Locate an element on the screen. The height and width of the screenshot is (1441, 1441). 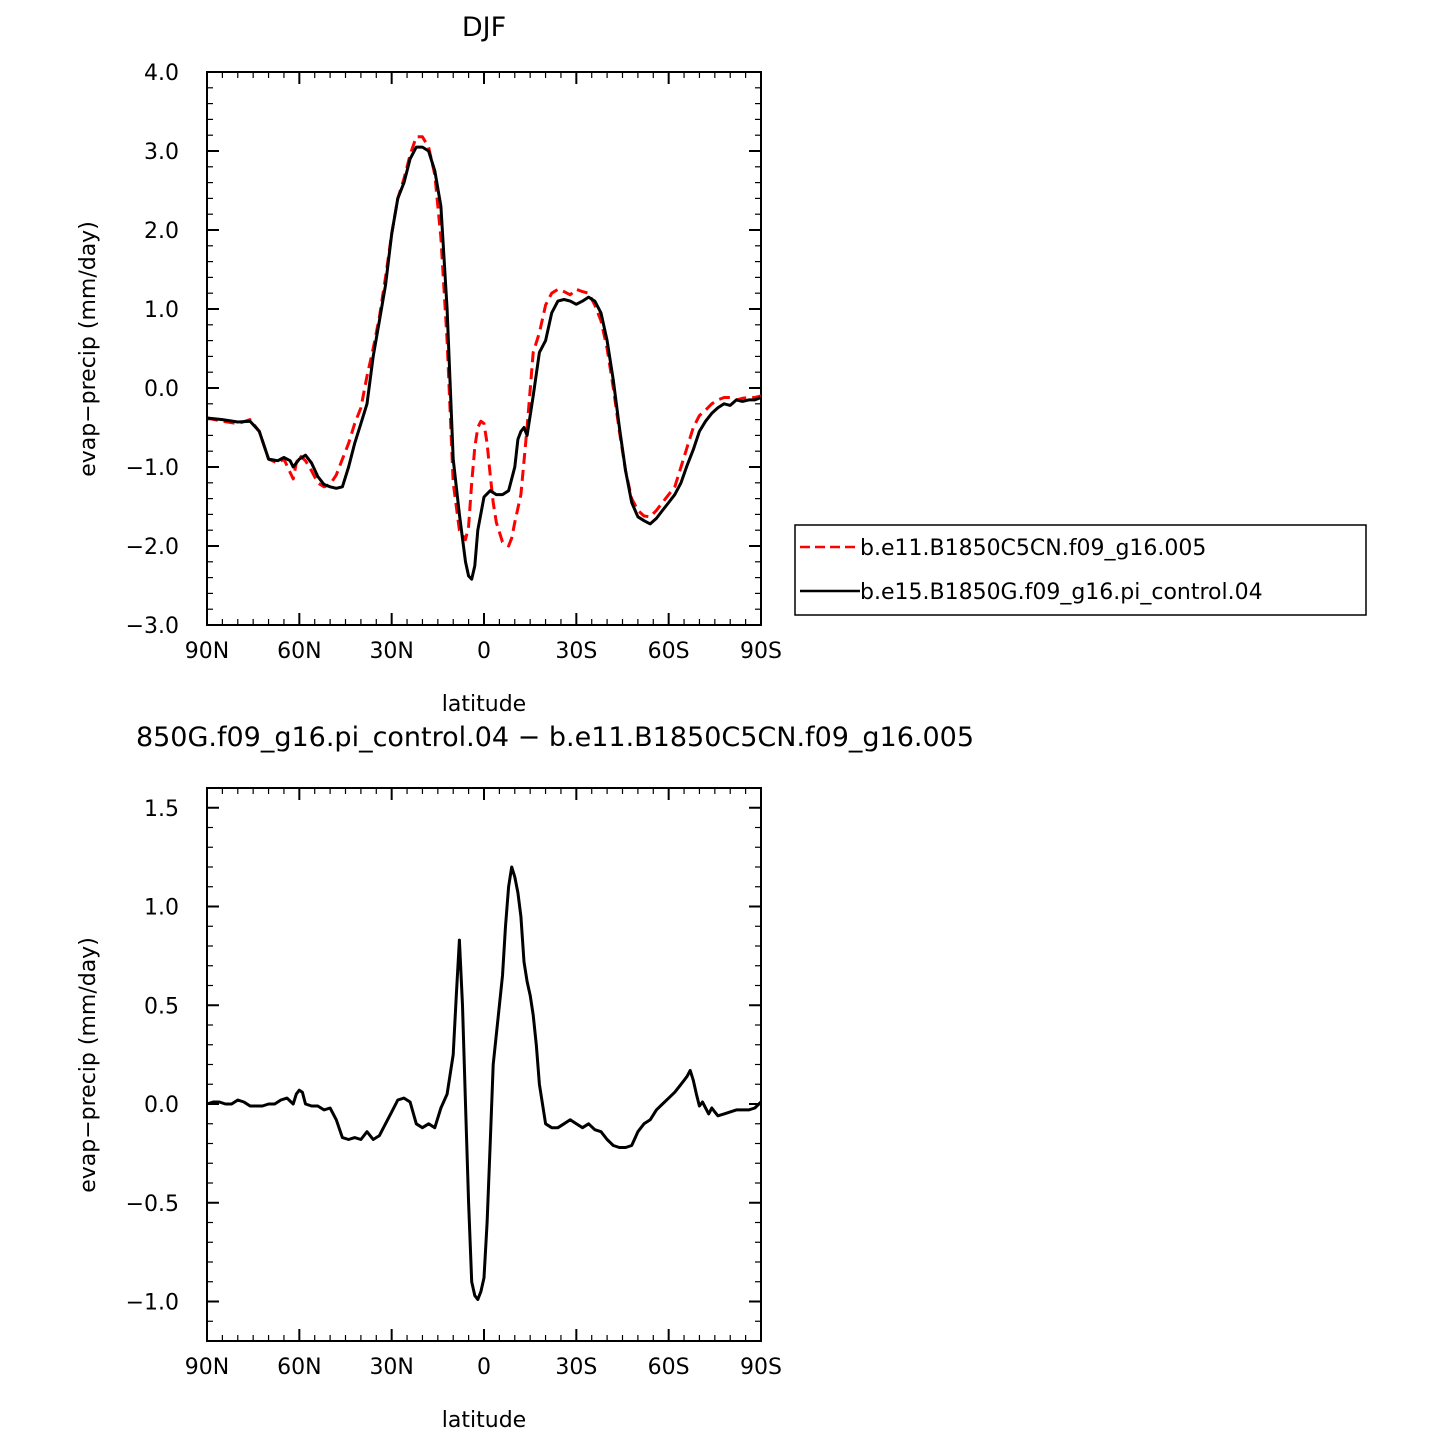
top-x-tick-label: 90S is located at coordinates (761, 651).